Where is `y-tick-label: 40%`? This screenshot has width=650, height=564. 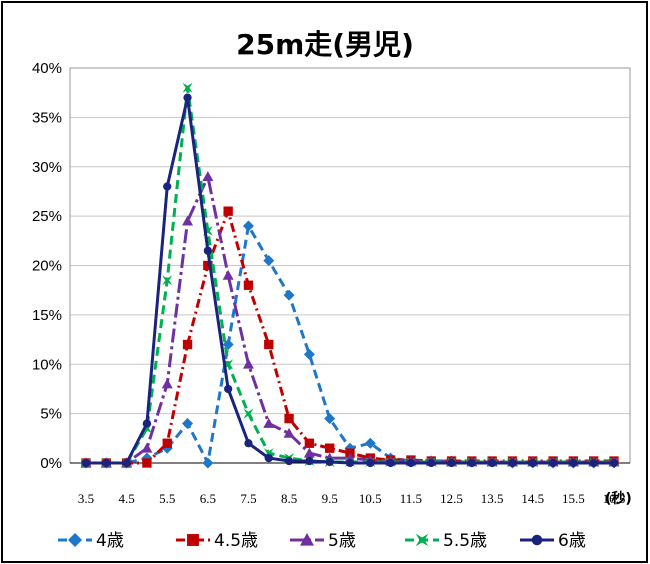 y-tick-label: 40% is located at coordinates (47, 68).